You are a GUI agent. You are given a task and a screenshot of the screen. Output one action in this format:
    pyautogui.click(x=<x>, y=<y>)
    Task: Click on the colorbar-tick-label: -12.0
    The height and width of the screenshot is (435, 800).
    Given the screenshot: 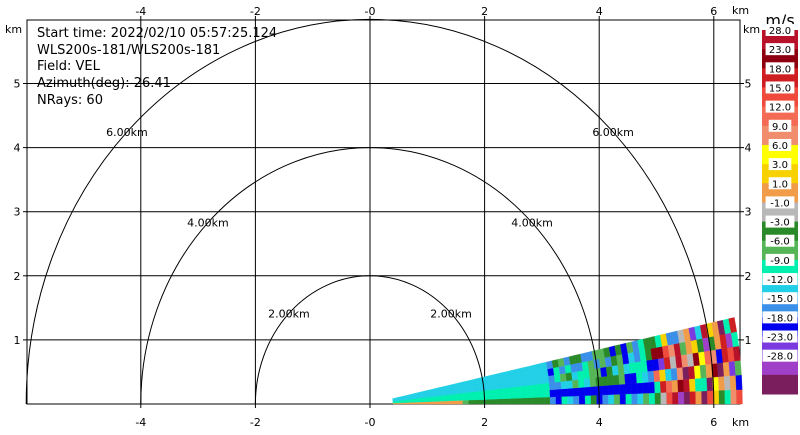 What is the action you would take?
    pyautogui.click(x=780, y=280)
    